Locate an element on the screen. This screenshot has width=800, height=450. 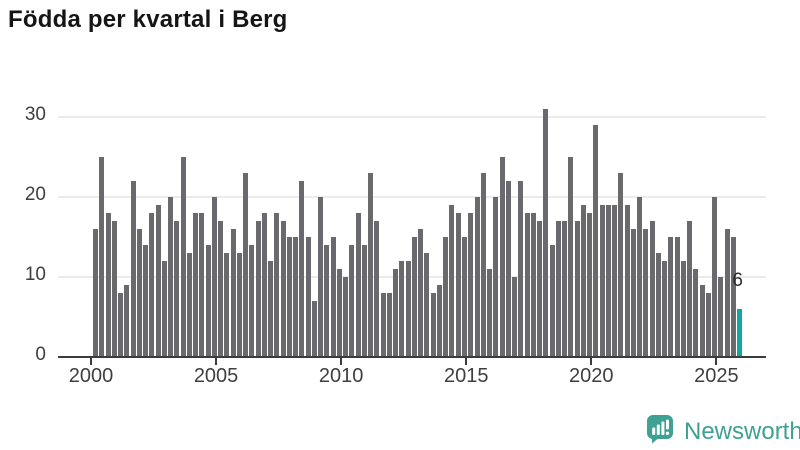
bar-q87 is located at coordinates (640, 277).